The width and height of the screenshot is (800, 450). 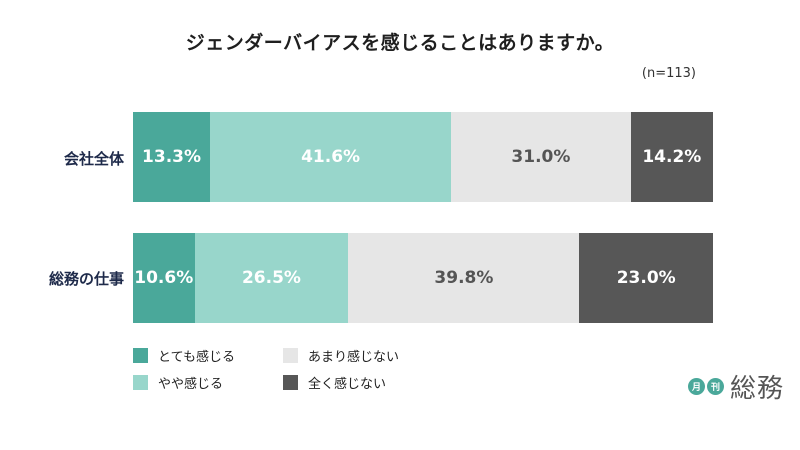 What do you see at coordinates (757, 389) in the screenshot?
I see `logo-text: 総務` at bounding box center [757, 389].